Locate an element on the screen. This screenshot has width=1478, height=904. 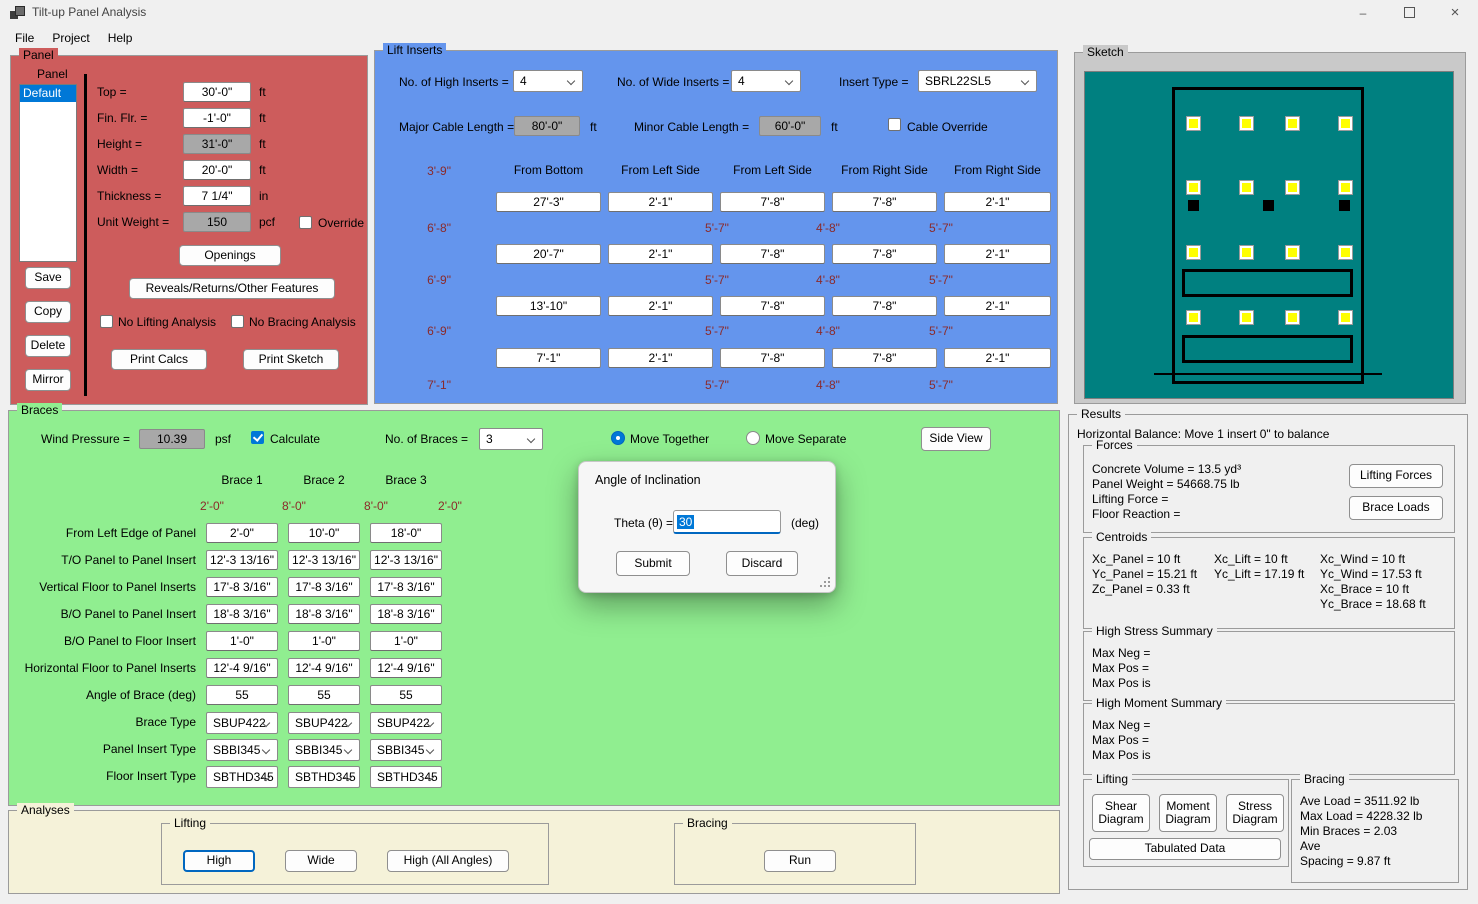
side-view-button: Side View is located at coordinates (956, 439).